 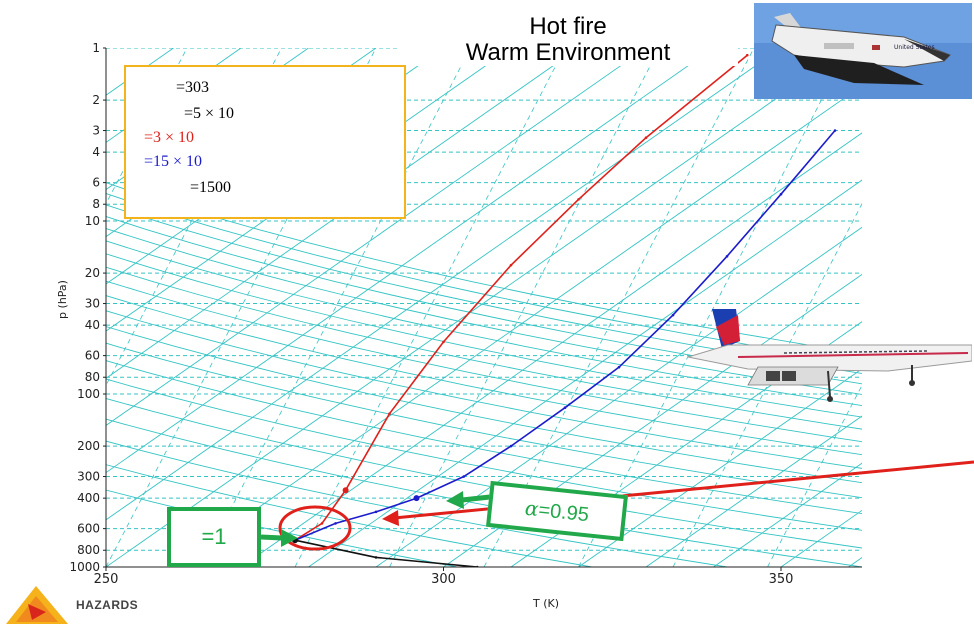 What do you see at coordinates (92, 356) in the screenshot?
I see `y-tick-label: 60` at bounding box center [92, 356].